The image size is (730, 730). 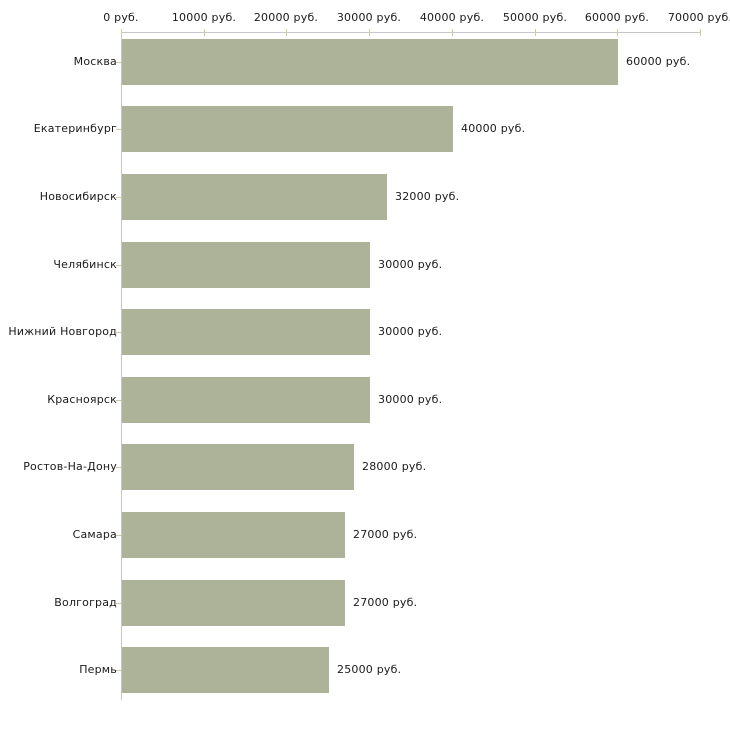 I want to click on x-axis-tick-label: 70000 руб., so click(x=698, y=17).